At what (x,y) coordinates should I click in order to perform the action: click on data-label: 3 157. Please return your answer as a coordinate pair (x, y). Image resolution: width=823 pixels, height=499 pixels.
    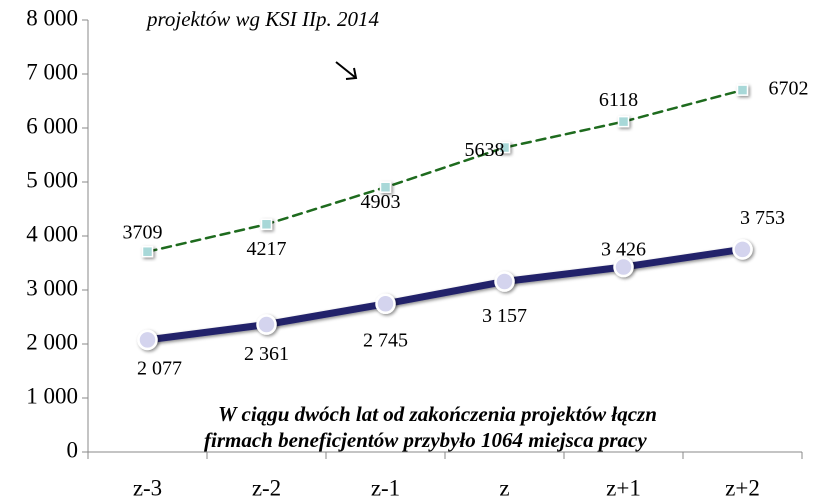
    Looking at the image, I should click on (504, 316).